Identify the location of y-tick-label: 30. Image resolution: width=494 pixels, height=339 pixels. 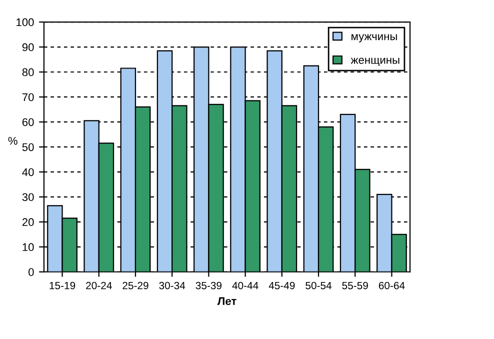
(28, 197).